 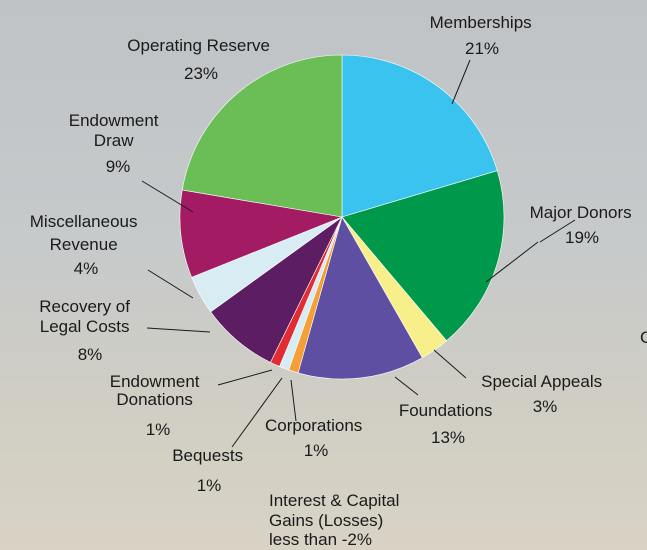 What do you see at coordinates (261, 233) in the screenshot?
I see `slice-endowment-draw` at bounding box center [261, 233].